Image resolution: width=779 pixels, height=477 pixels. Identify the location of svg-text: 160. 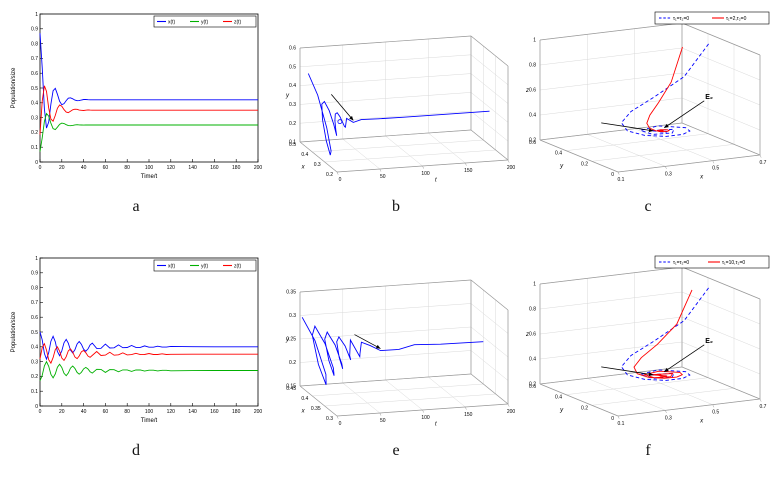
(214, 168).